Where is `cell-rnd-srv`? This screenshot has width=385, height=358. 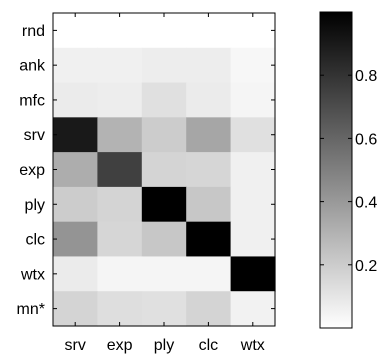
cell-rnd-srv is located at coordinates (75, 31).